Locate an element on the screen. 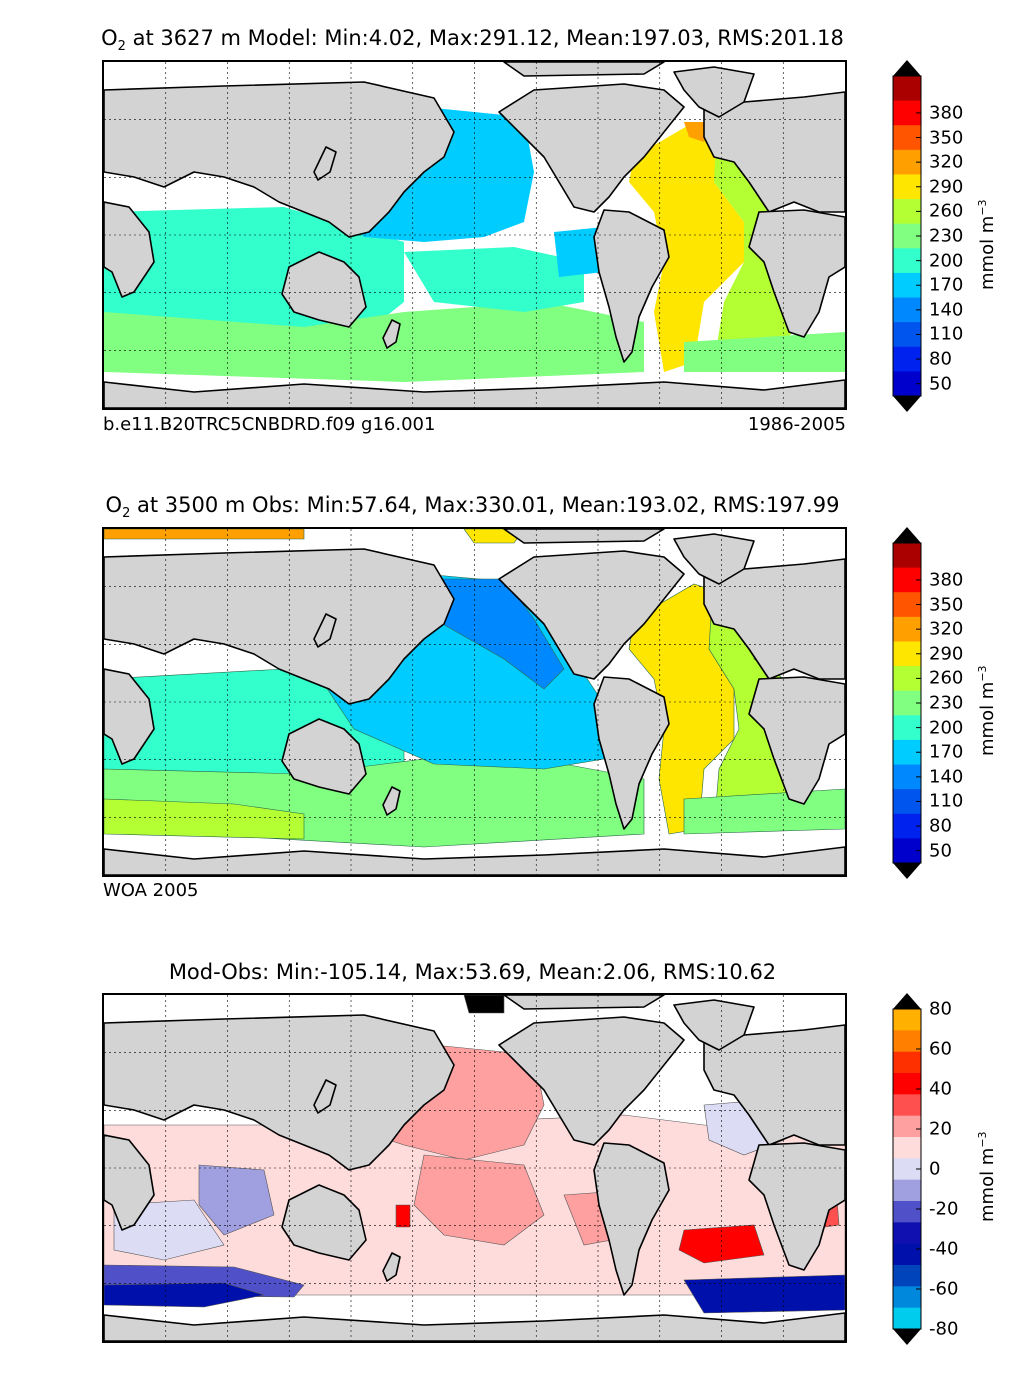 The image size is (1029, 1374). colorbar-tick-label: 40 is located at coordinates (940, 1089).